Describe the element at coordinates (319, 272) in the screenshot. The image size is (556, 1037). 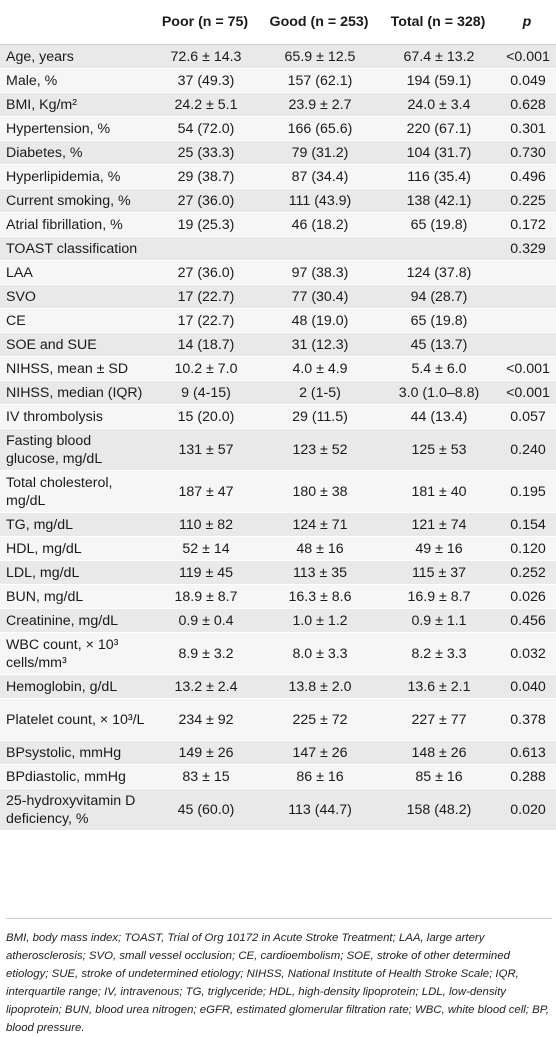
I see `cell-good: 97 (38.3)` at that location.